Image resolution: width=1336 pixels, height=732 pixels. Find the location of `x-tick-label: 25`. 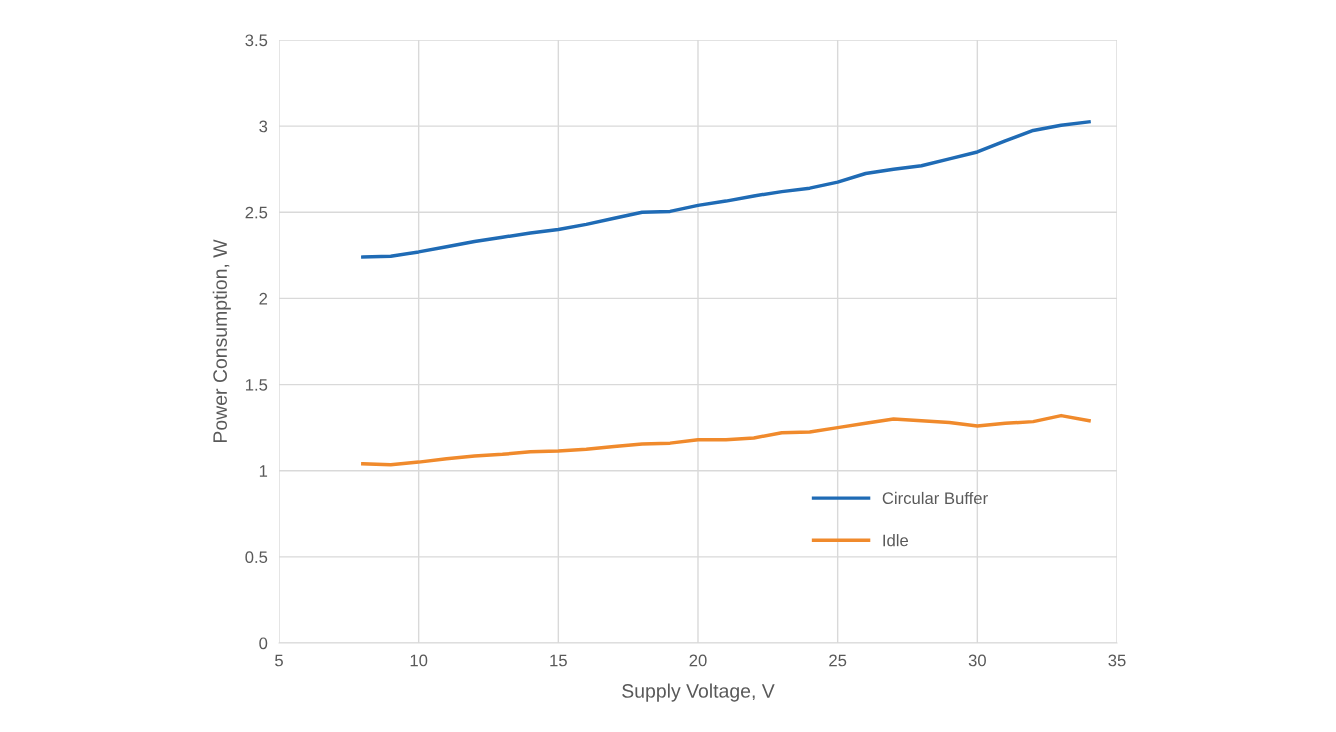

x-tick-label: 25 is located at coordinates (838, 660).